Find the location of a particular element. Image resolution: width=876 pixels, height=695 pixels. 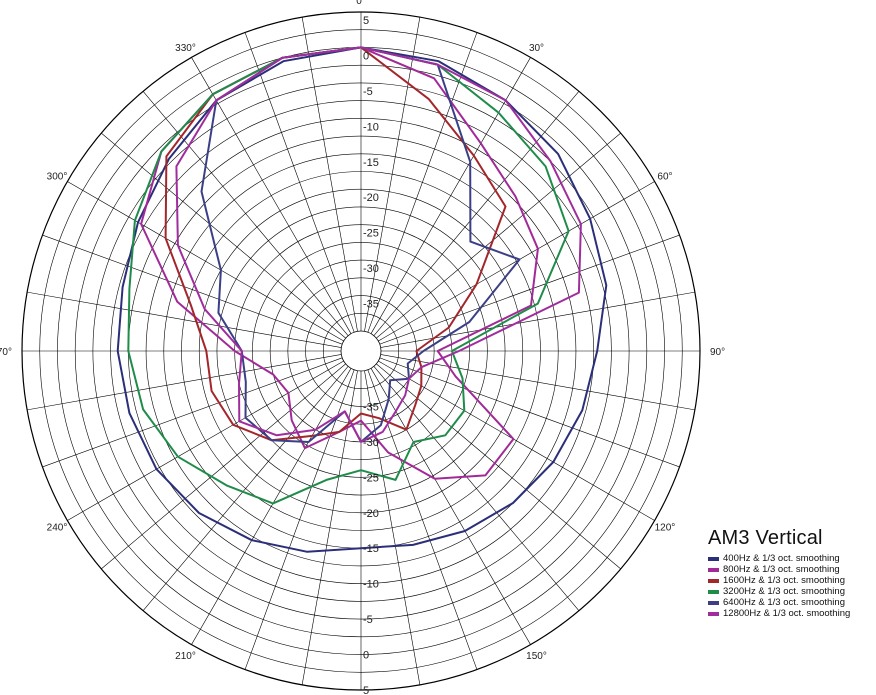

legend-label: 3200Hz & 1/3 oct. smoothing is located at coordinates (784, 591).